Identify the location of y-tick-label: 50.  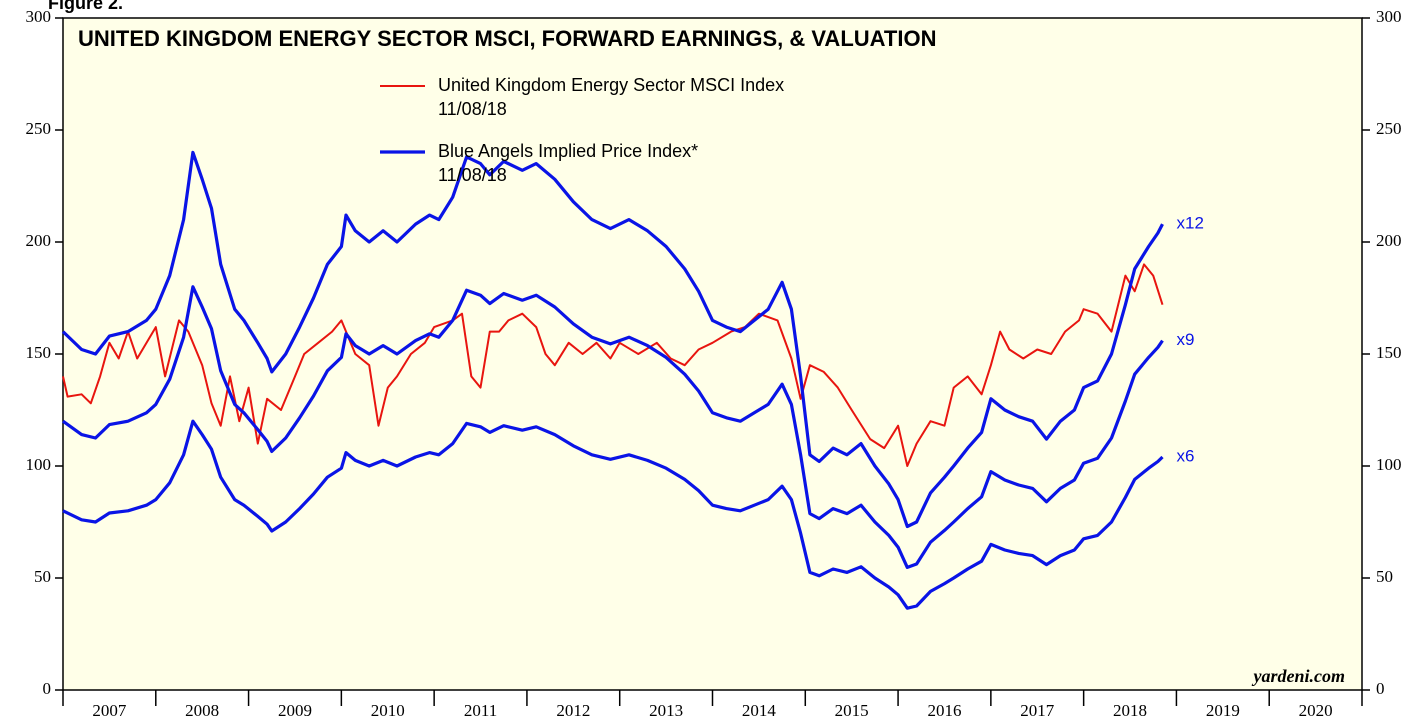
(42, 576).